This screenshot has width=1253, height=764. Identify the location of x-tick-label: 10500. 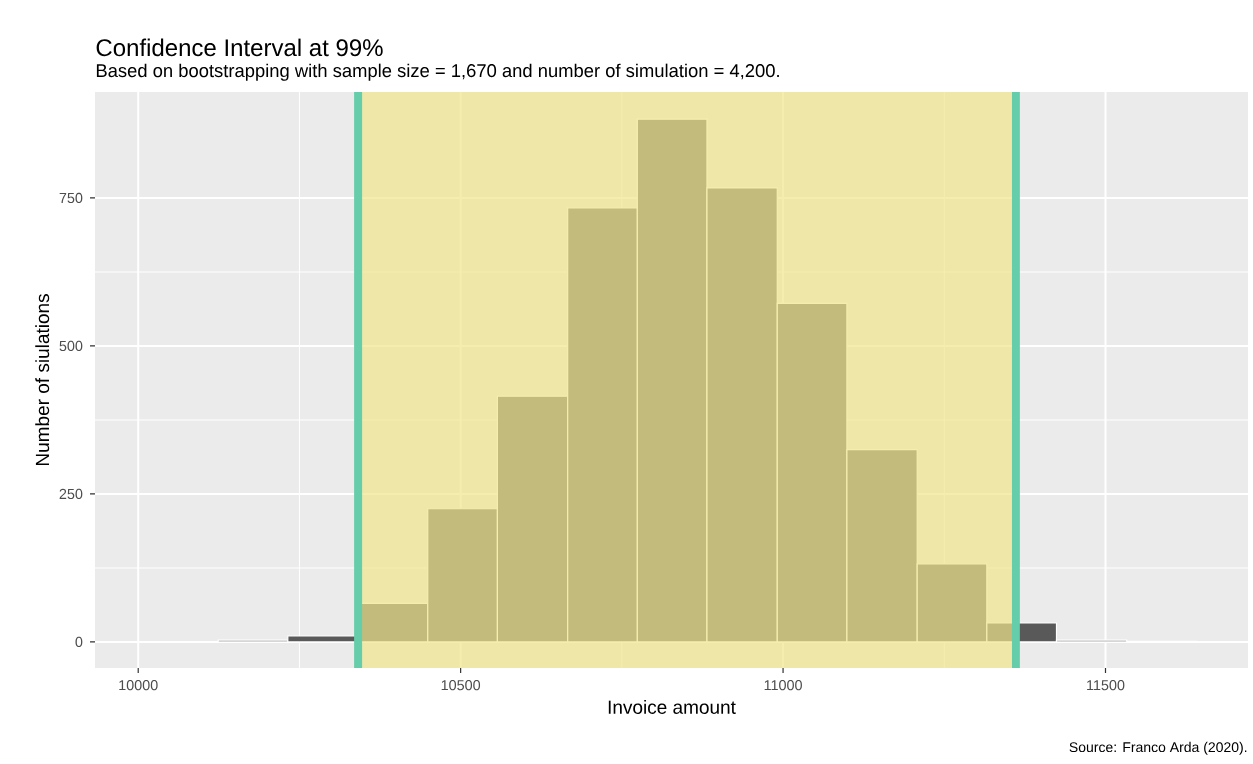
(461, 685).